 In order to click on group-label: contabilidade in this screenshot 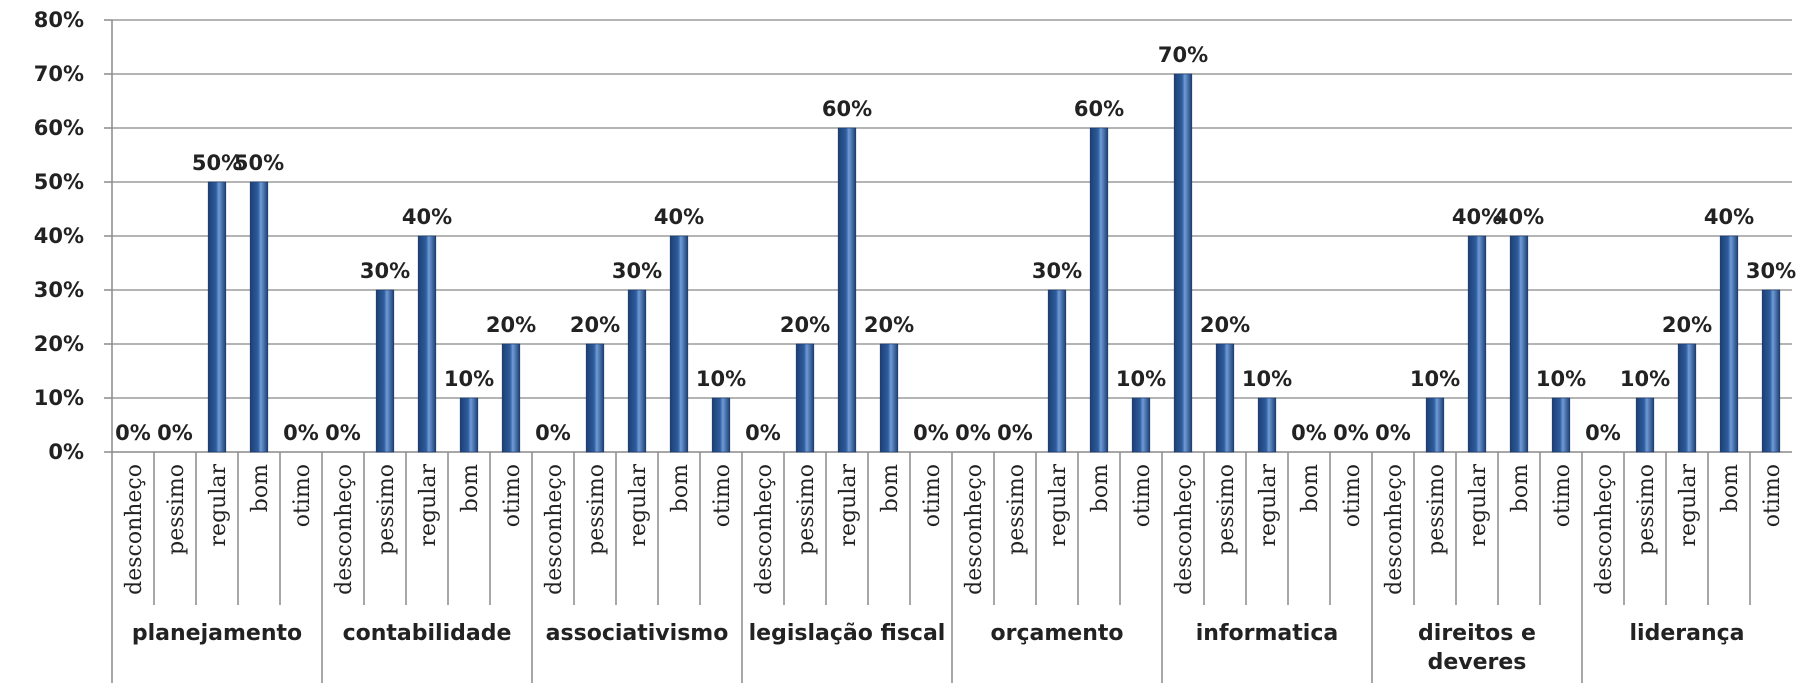, I will do `click(427, 633)`.